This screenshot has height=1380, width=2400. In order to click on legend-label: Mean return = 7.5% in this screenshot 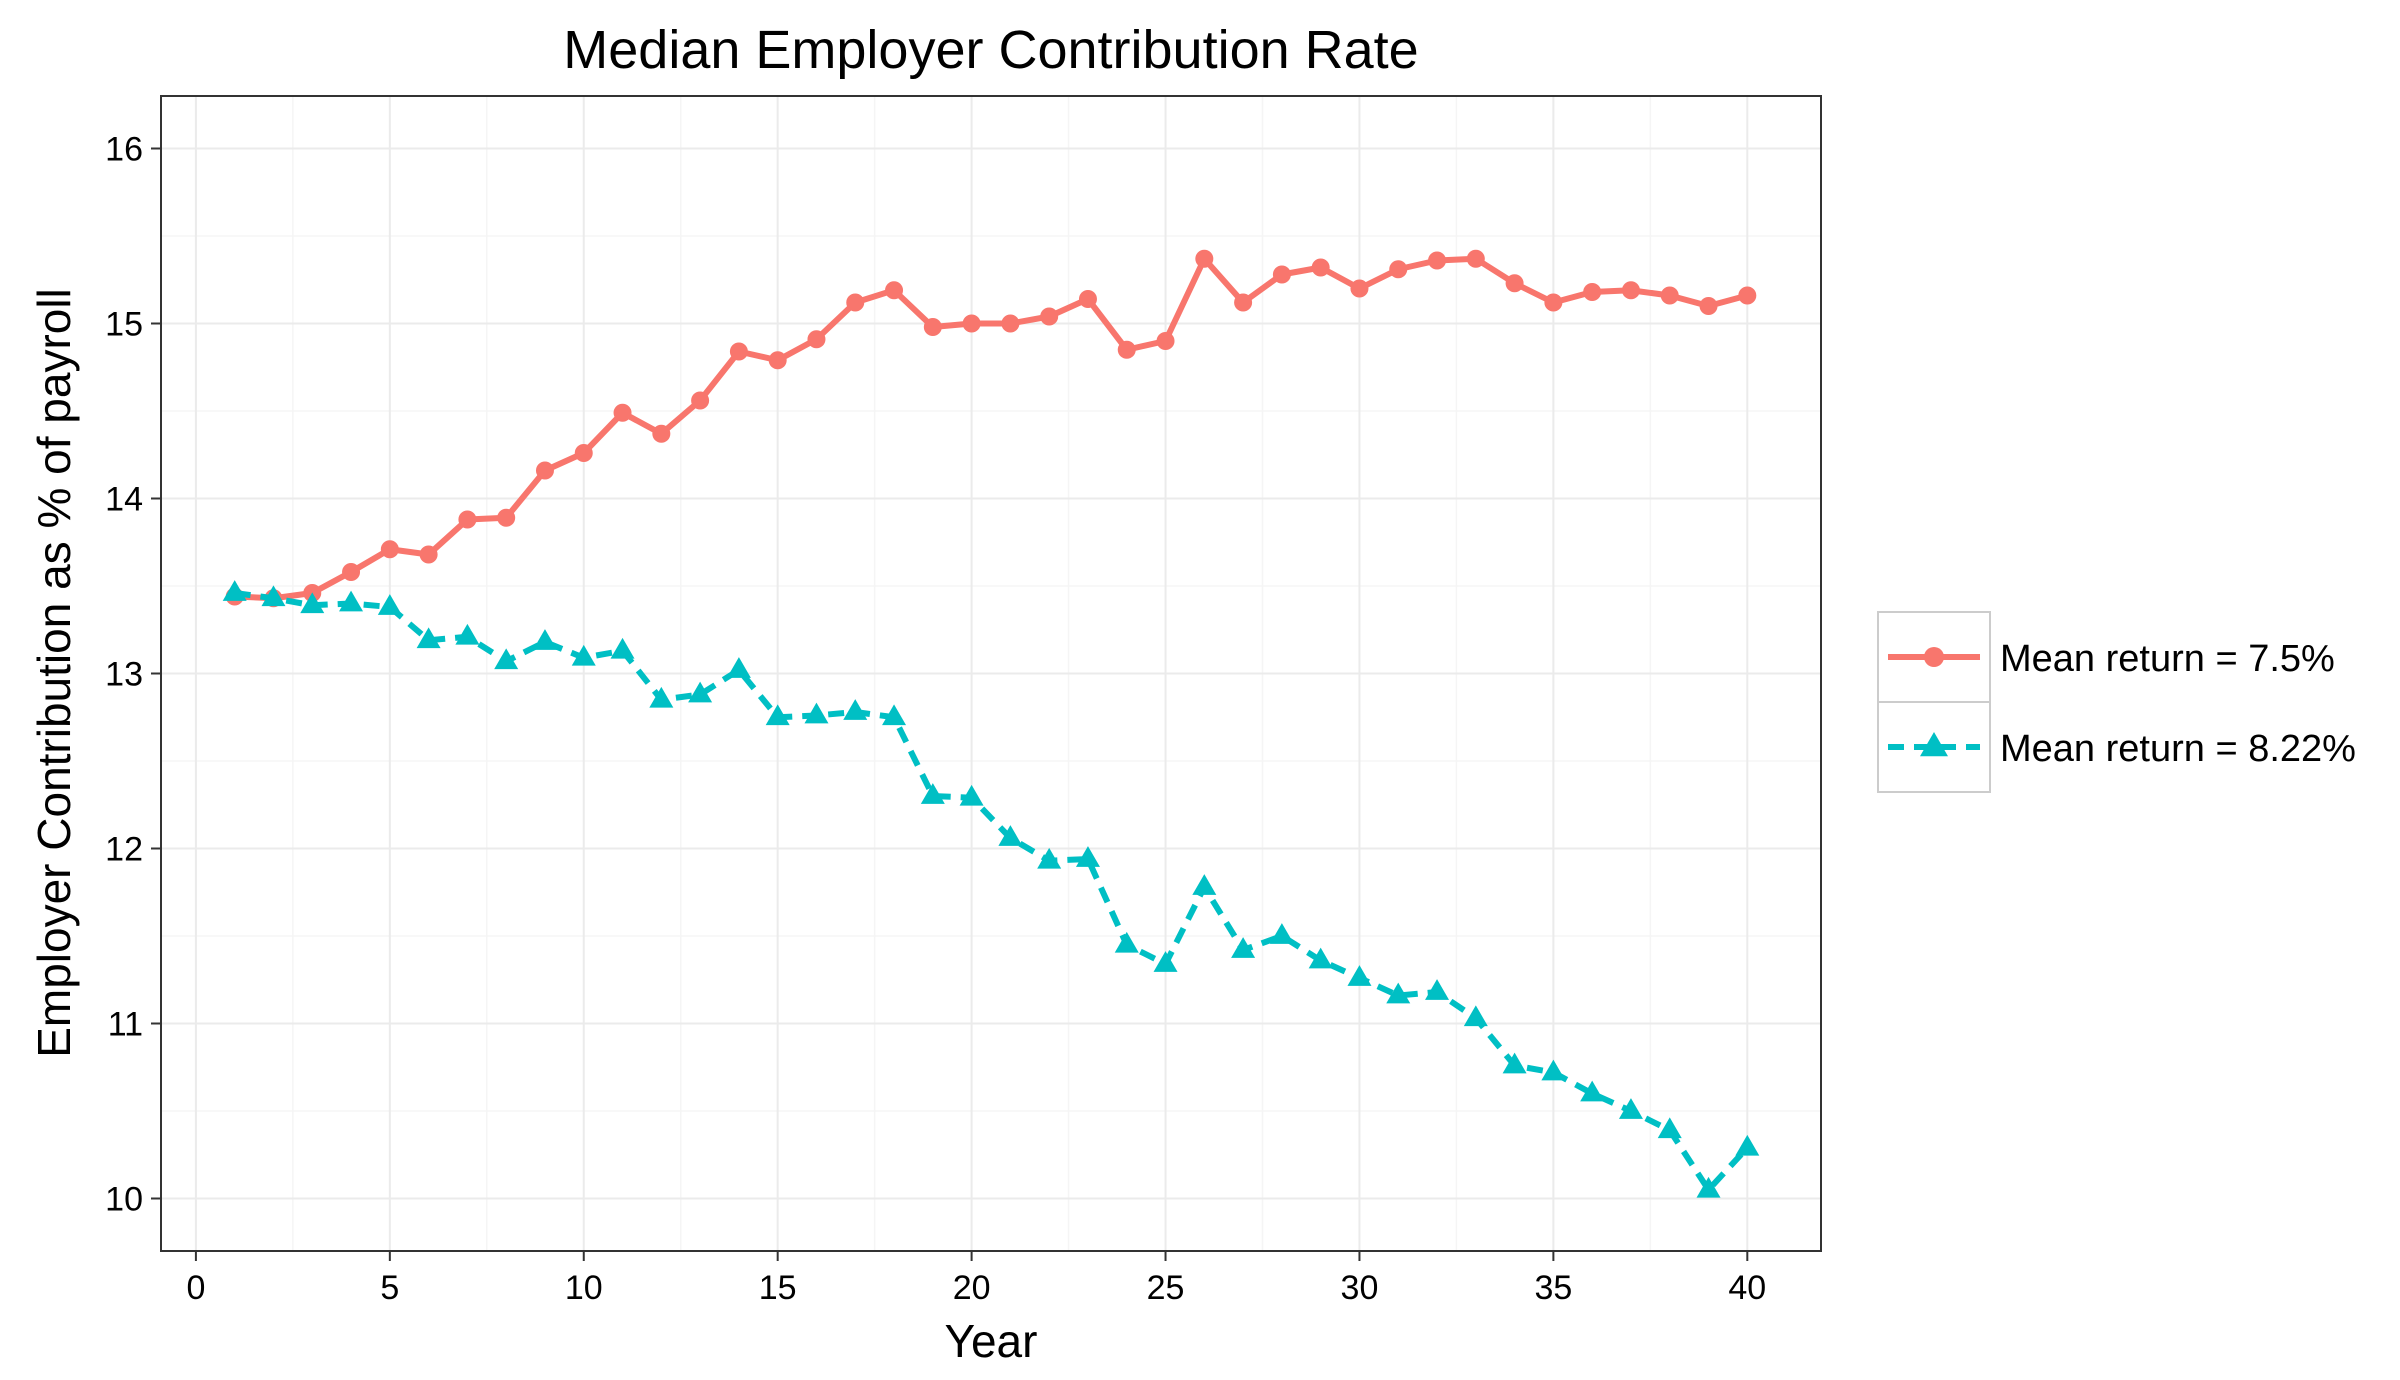, I will do `click(2167, 659)`.